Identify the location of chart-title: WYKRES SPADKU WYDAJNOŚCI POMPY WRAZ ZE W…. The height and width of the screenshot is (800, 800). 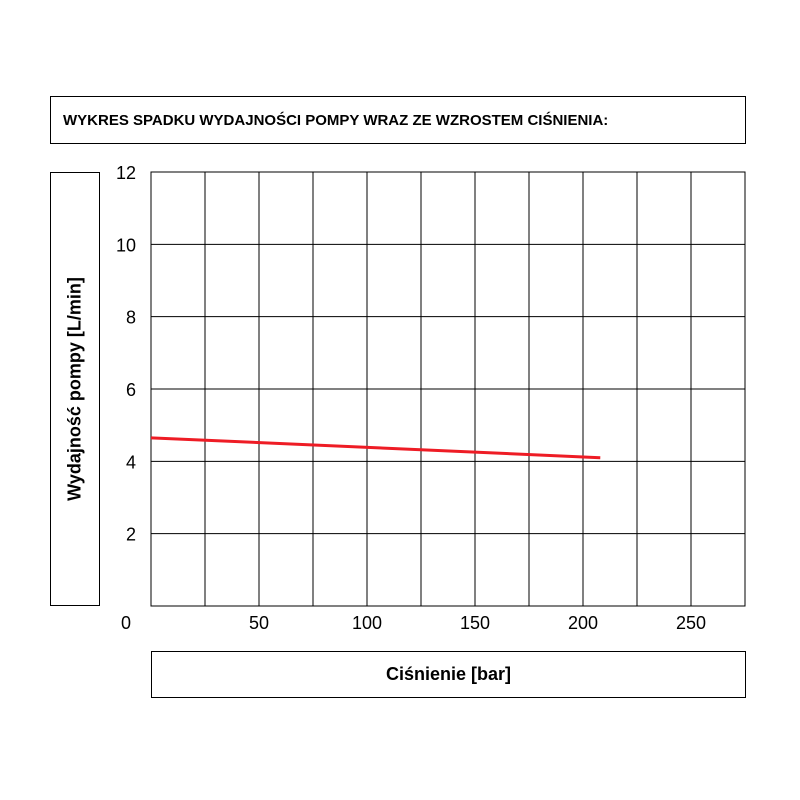
(398, 120).